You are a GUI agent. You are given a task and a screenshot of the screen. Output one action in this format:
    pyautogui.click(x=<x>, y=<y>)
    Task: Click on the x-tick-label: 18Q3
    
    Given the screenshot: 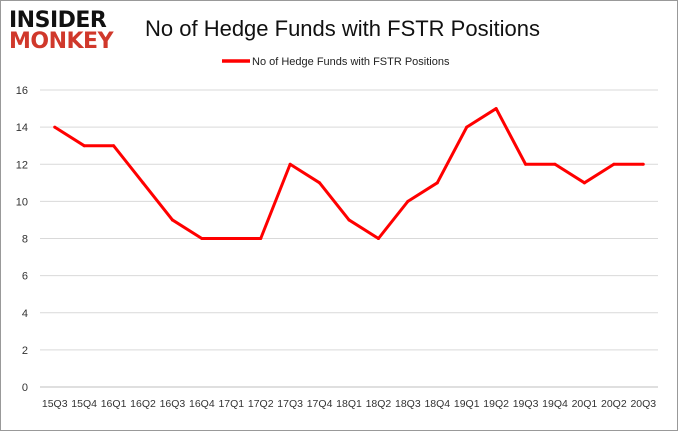 What is the action you would take?
    pyautogui.click(x=408, y=404)
    